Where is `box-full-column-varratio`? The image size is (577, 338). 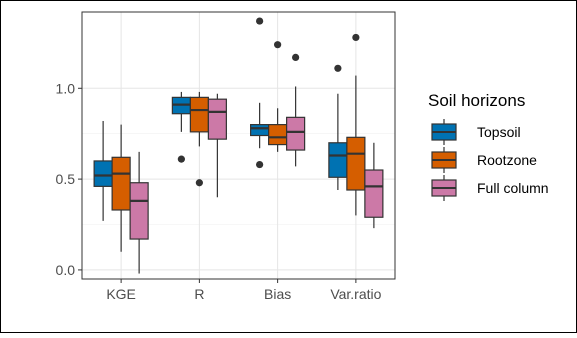 box-full-column-varratio is located at coordinates (374, 185).